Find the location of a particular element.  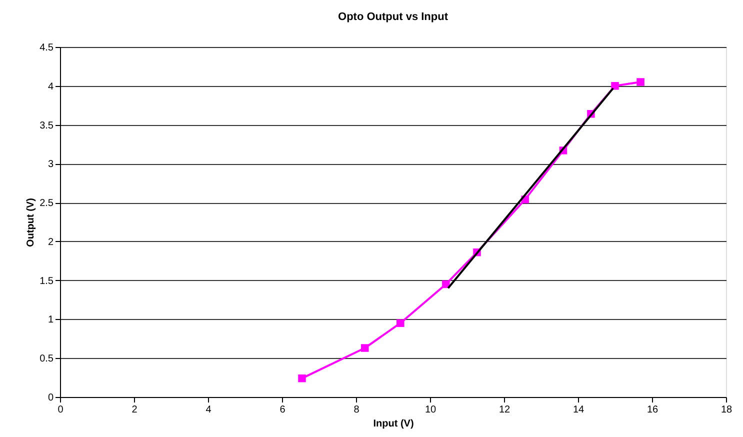

x-tick-label: 14 is located at coordinates (578, 410).